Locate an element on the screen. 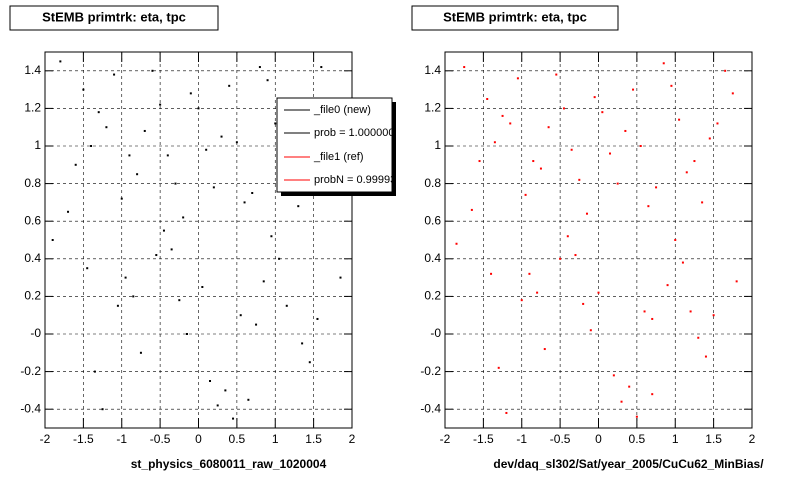 The height and width of the screenshot is (480, 800). y-tick-label: 0.2 is located at coordinates (32, 296).